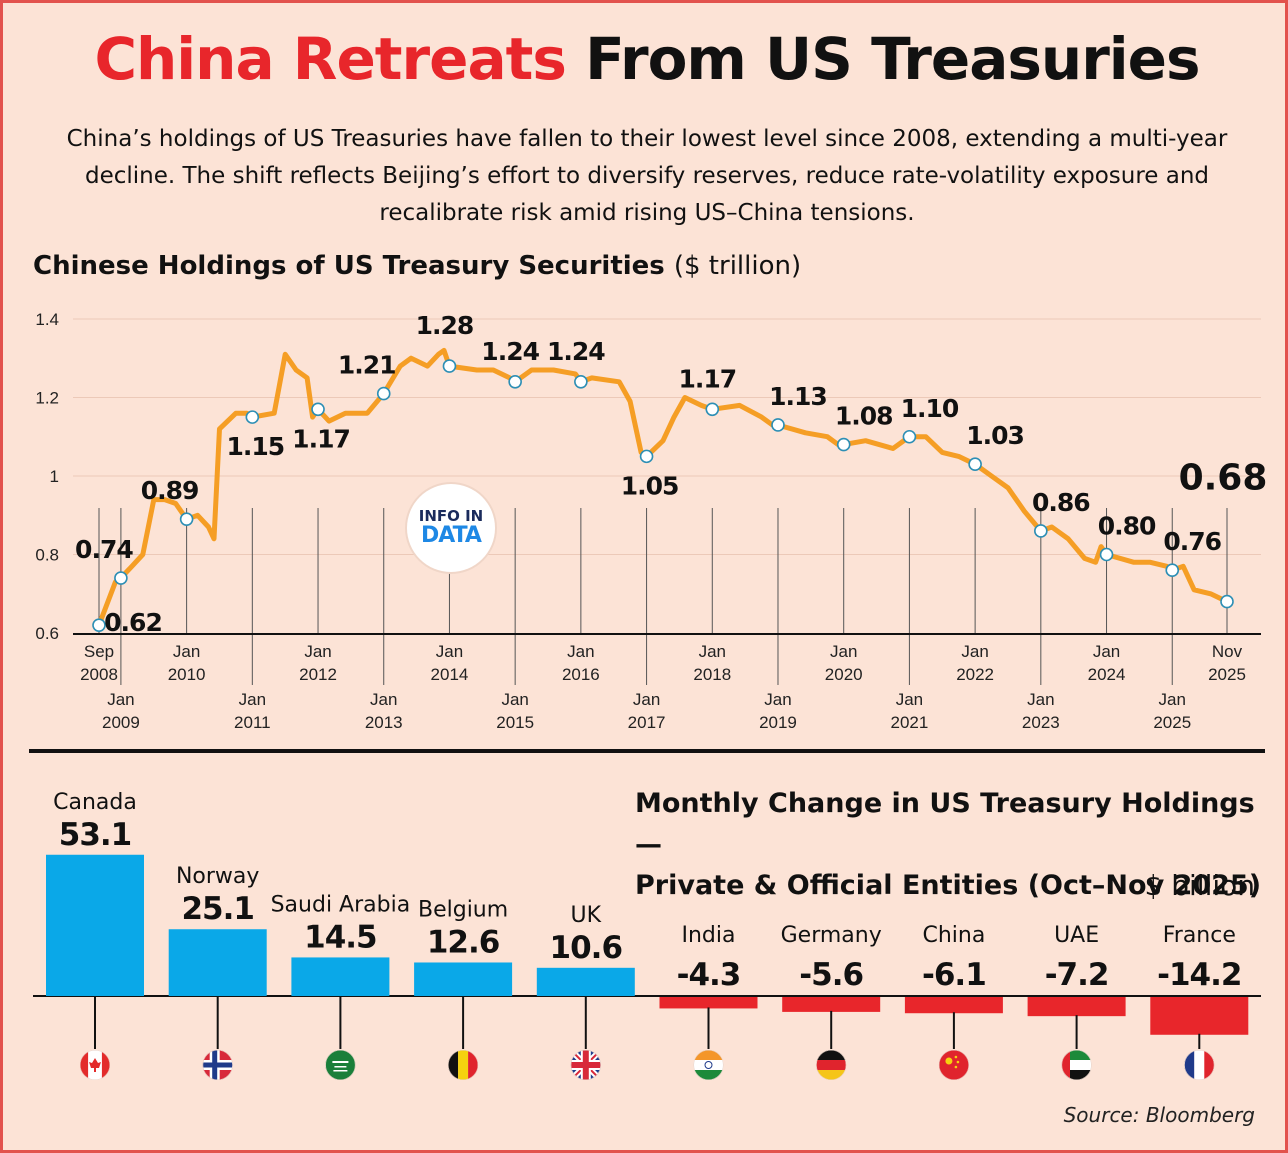 Image resolution: width=1288 pixels, height=1153 pixels. Describe the element at coordinates (586, 948) in the screenshot. I see `value-label: 10.6` at that location.